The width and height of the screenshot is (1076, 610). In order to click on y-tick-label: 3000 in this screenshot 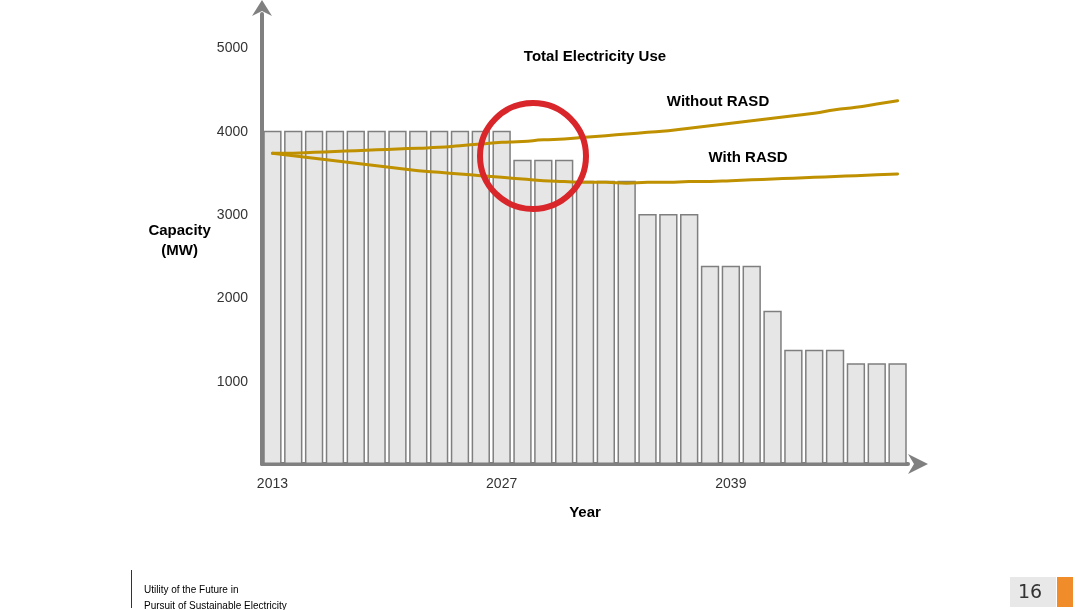, I will do `click(232, 214)`.